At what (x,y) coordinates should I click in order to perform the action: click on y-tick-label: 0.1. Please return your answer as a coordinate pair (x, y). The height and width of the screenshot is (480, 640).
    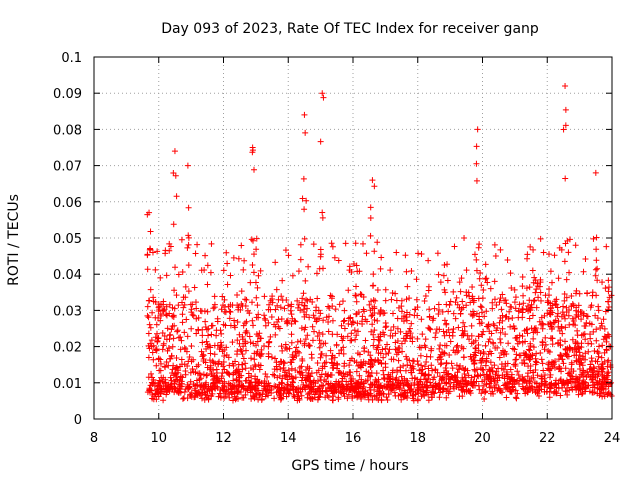
    Looking at the image, I should click on (71, 58).